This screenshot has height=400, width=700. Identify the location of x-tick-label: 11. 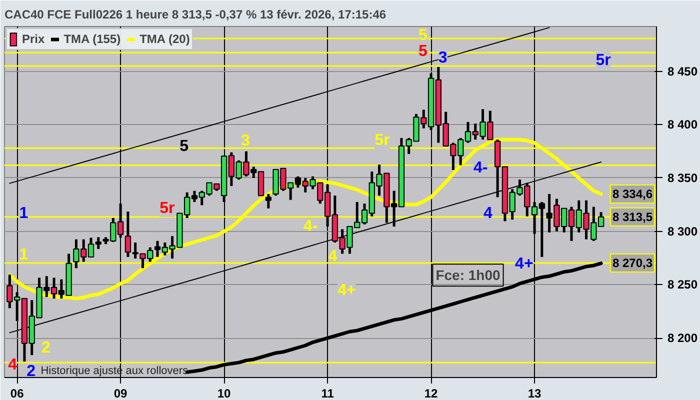
(327, 393).